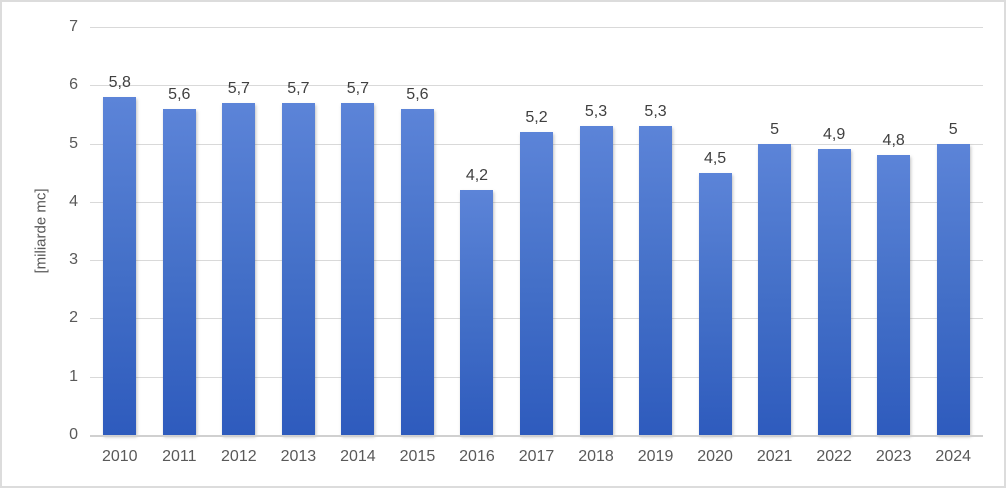  What do you see at coordinates (179, 456) in the screenshot?
I see `x-tick-label: 2011` at bounding box center [179, 456].